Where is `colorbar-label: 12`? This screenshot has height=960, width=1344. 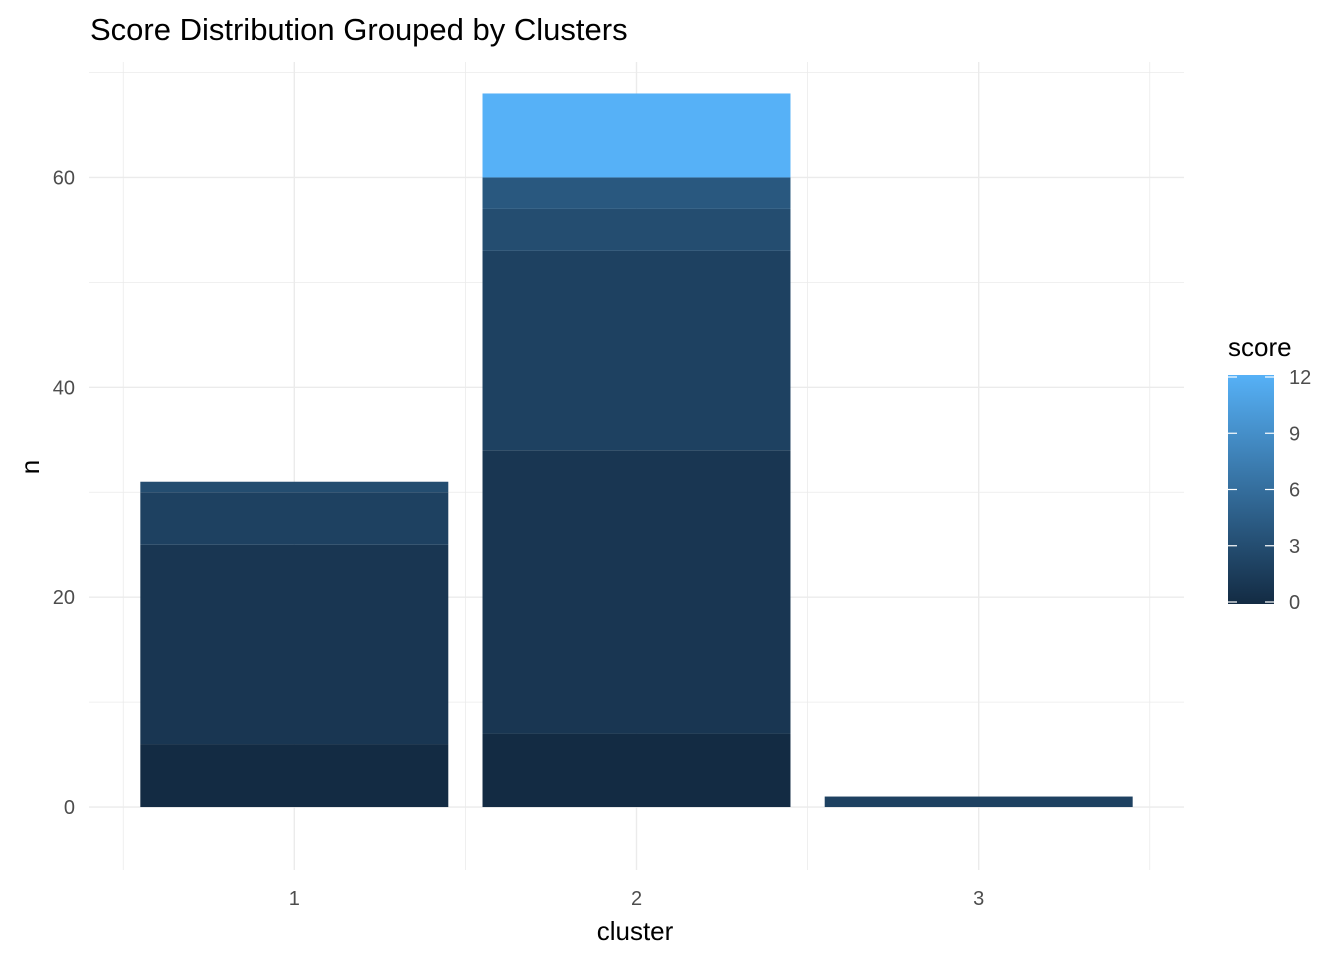 colorbar-label: 12 is located at coordinates (1300, 378).